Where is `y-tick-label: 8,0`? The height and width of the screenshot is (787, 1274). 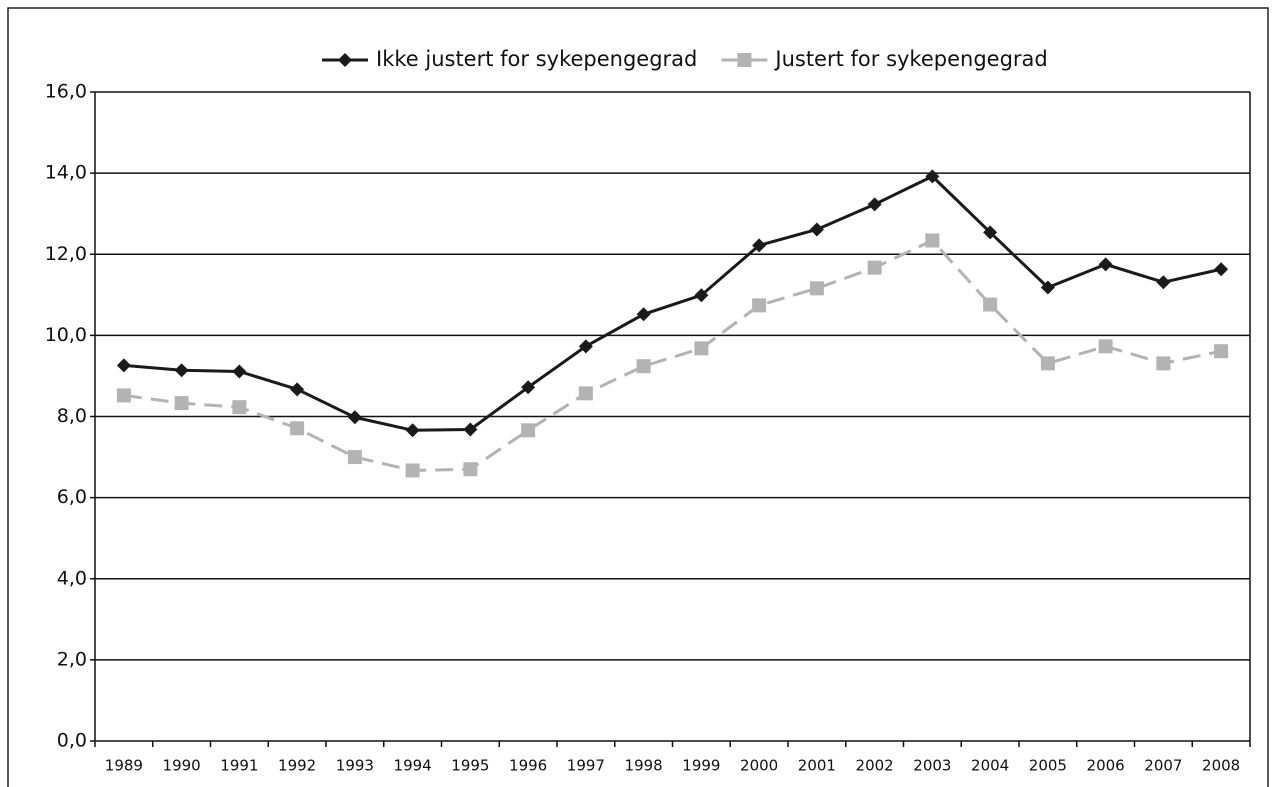
y-tick-label: 8,0 is located at coordinates (72, 416).